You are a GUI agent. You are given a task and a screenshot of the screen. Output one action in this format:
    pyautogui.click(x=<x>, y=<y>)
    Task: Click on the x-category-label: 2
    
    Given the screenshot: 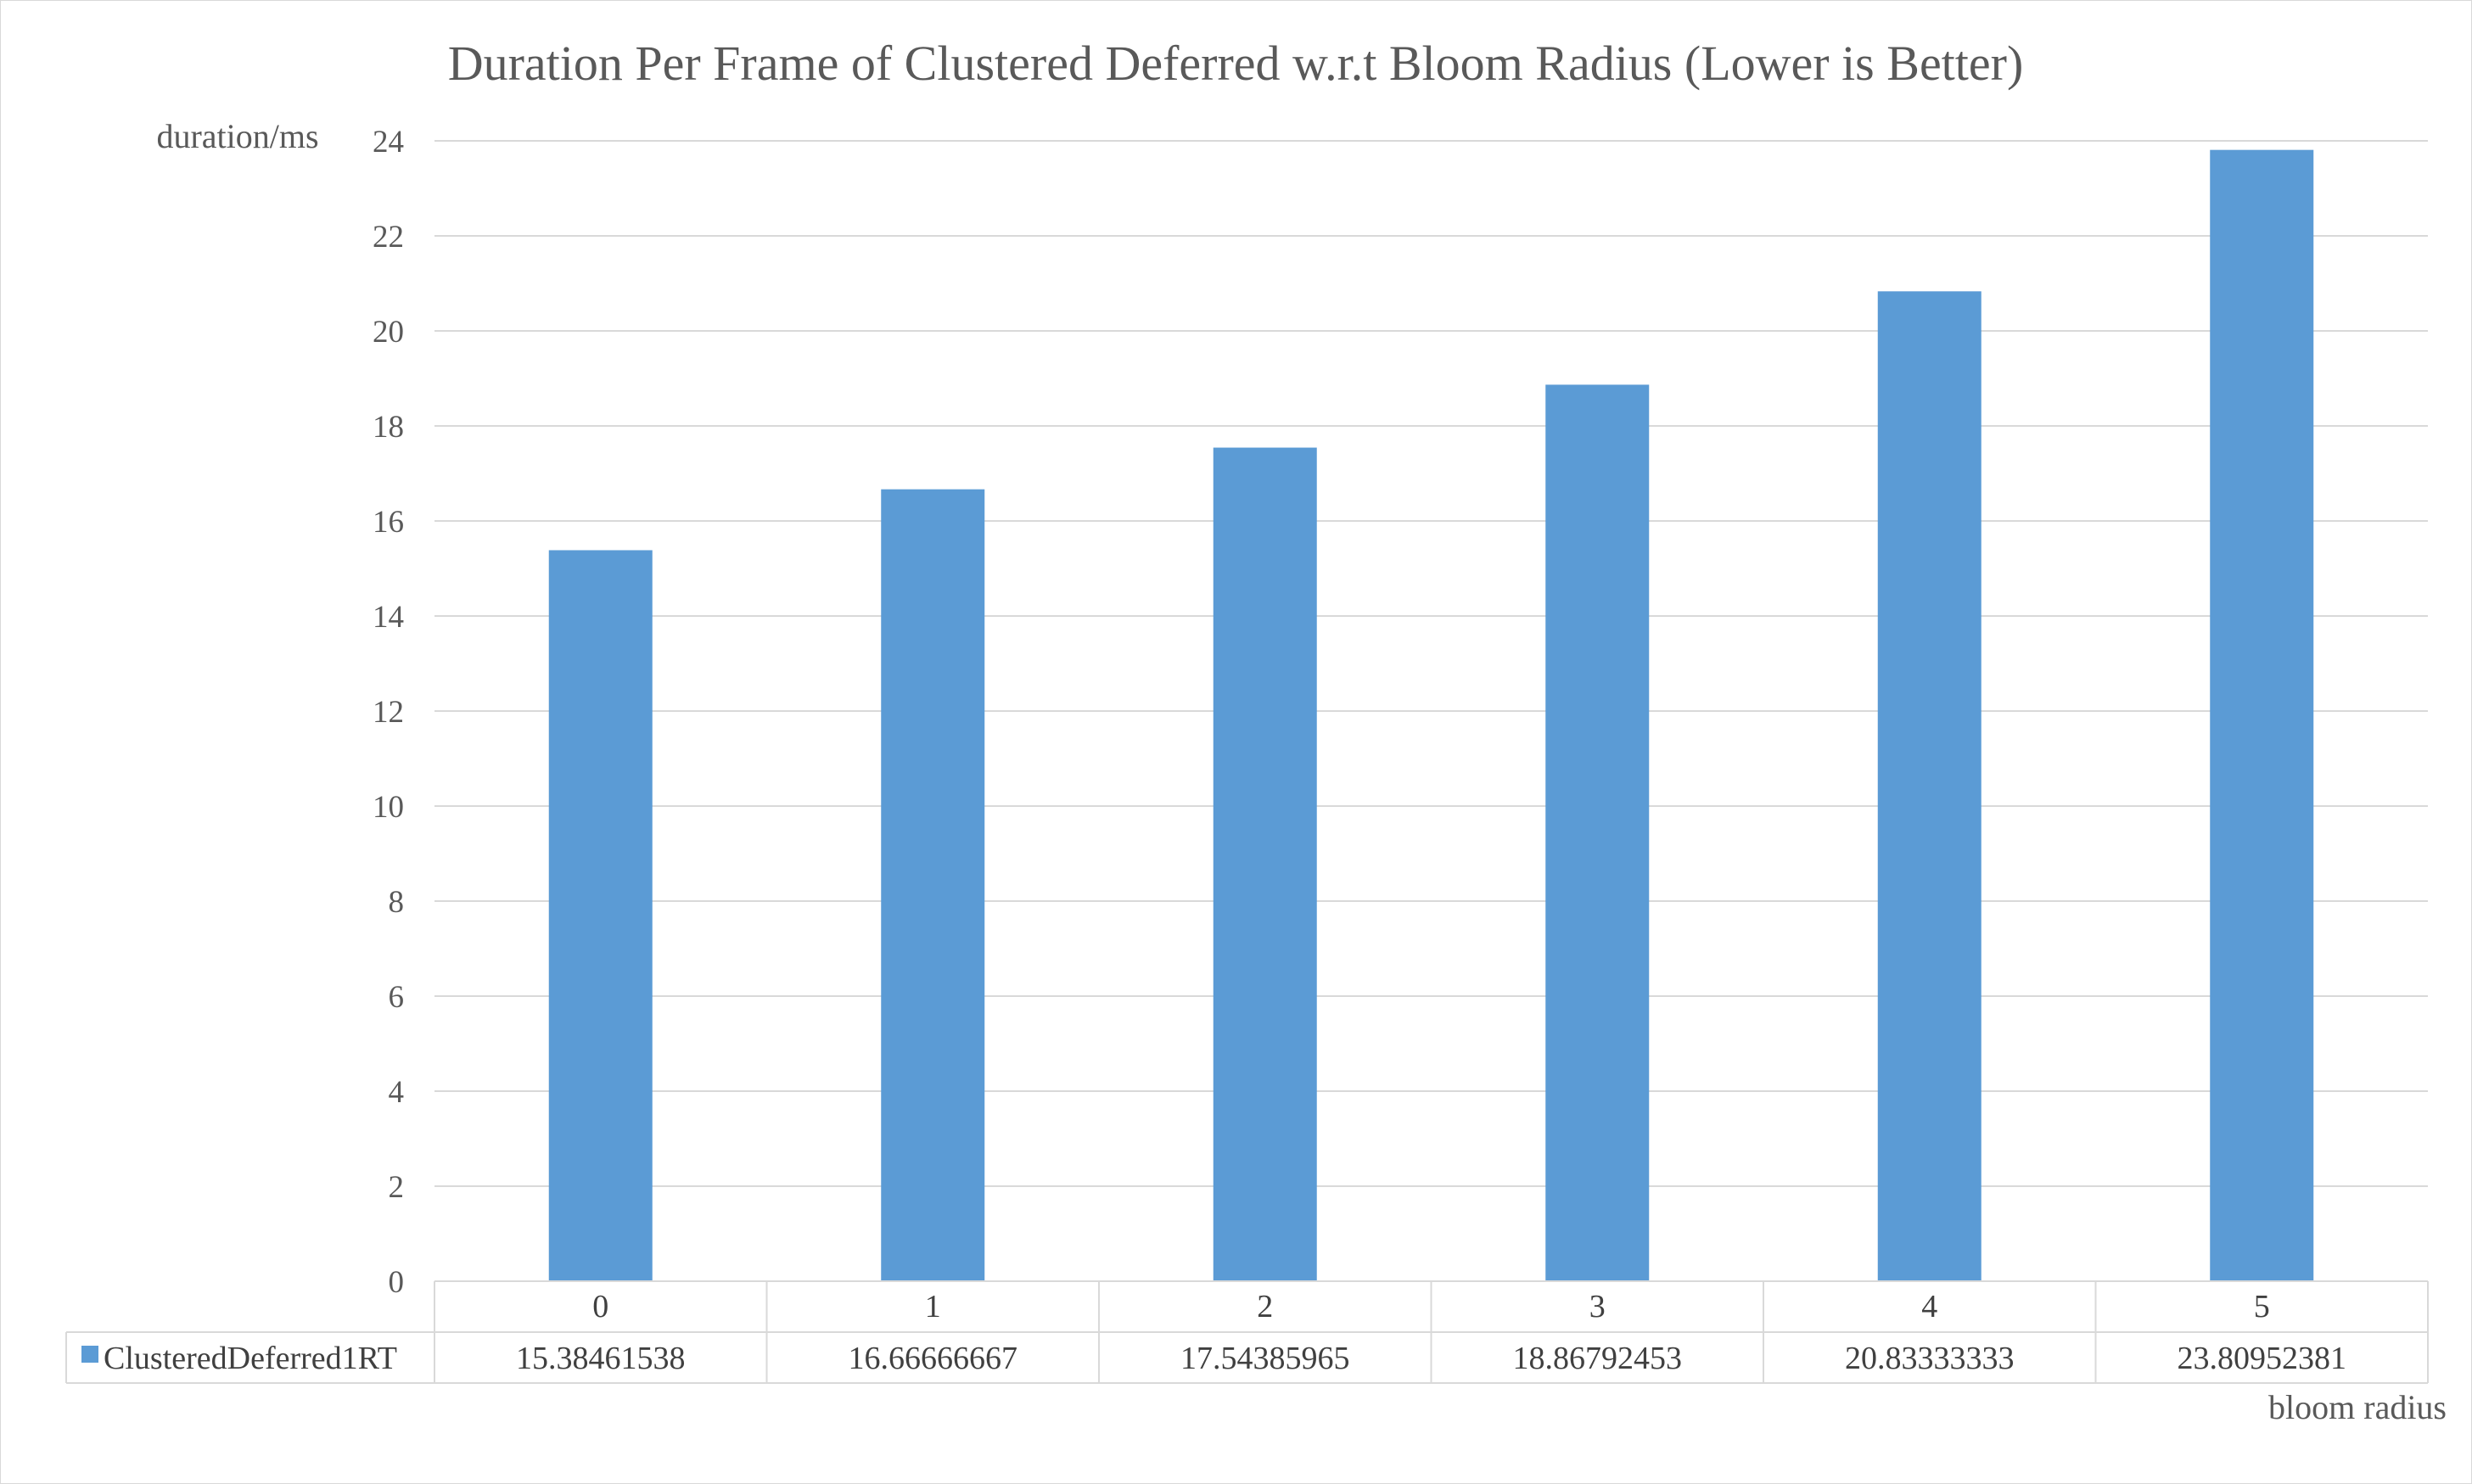 What is the action you would take?
    pyautogui.click(x=1265, y=1307)
    